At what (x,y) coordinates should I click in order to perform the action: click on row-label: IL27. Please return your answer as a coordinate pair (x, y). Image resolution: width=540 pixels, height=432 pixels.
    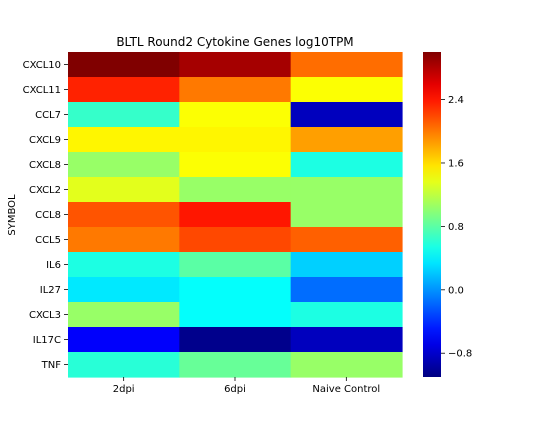
    Looking at the image, I should click on (50, 290).